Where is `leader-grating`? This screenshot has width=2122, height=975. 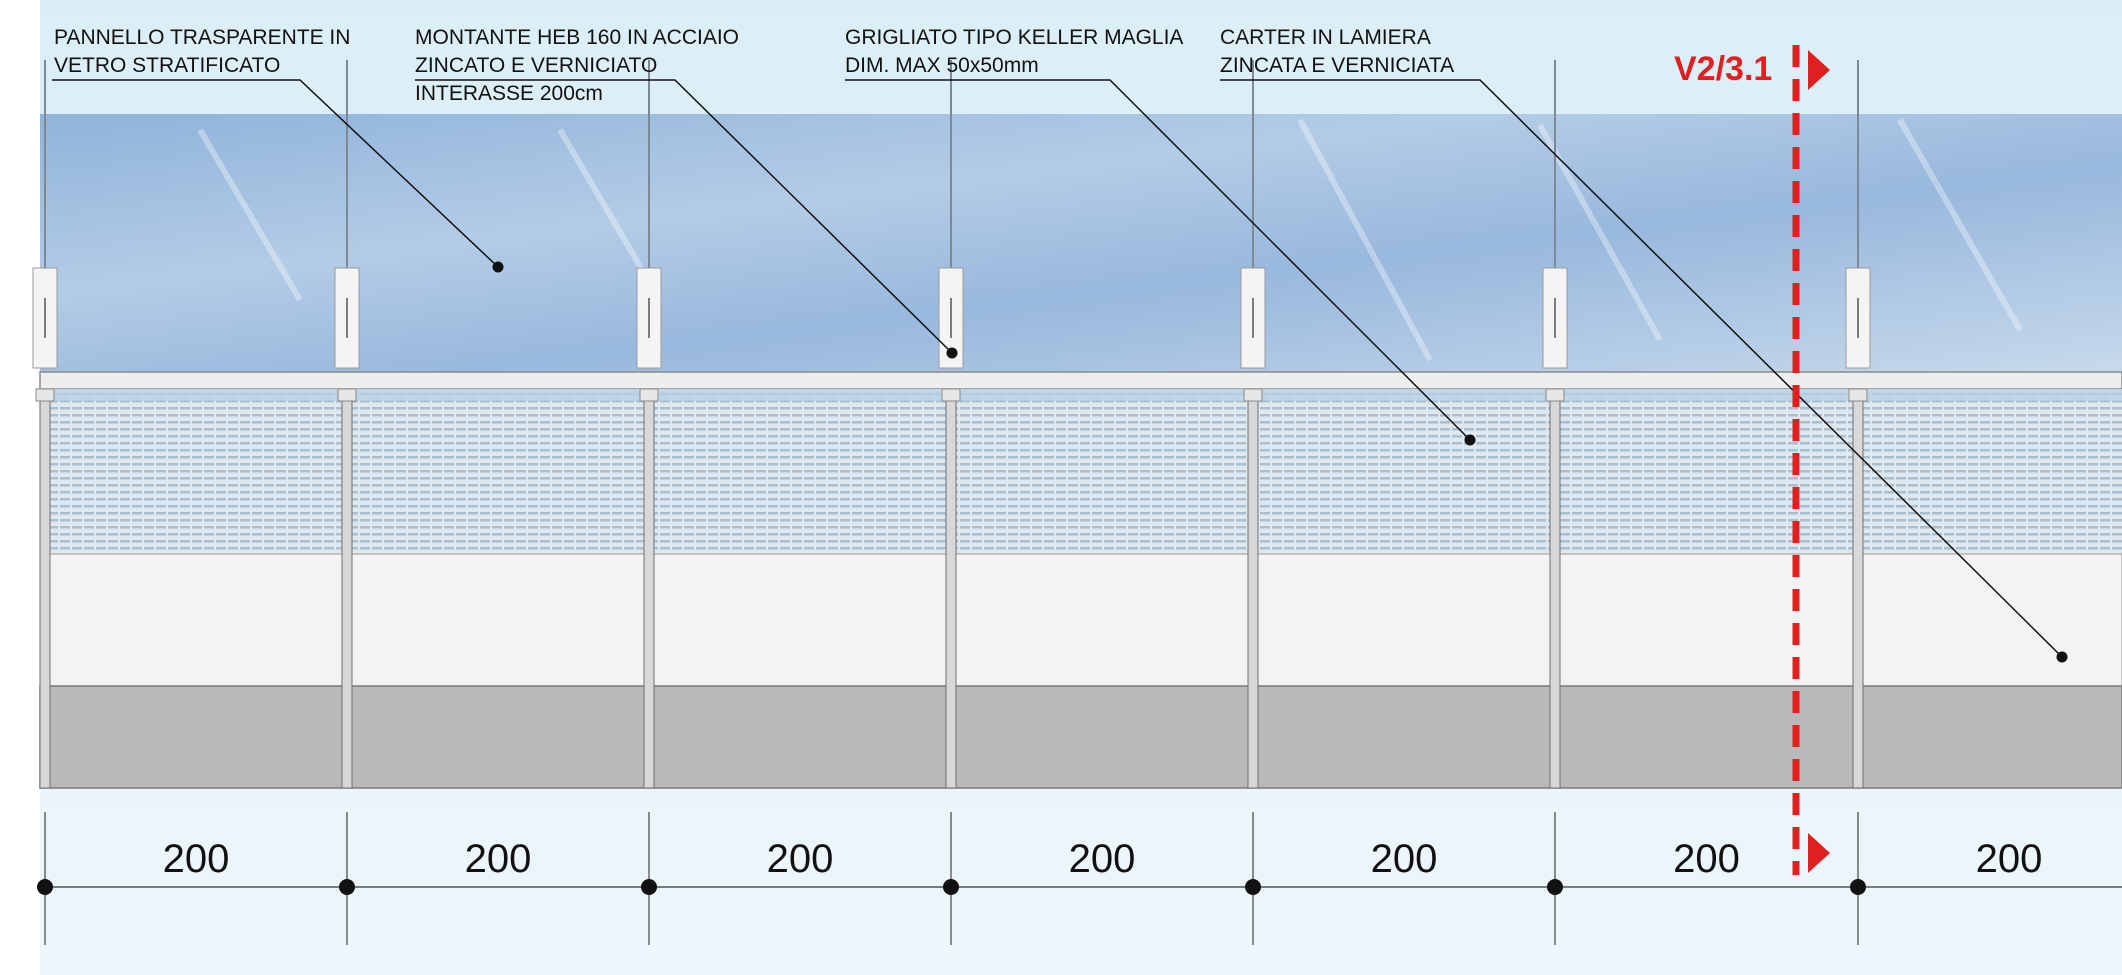 leader-grating is located at coordinates (1158, 260).